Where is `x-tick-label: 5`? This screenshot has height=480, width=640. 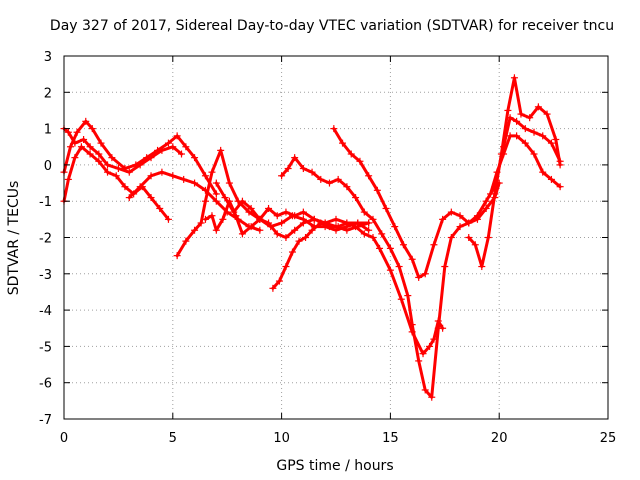 x-tick-label: 5 is located at coordinates (173, 438).